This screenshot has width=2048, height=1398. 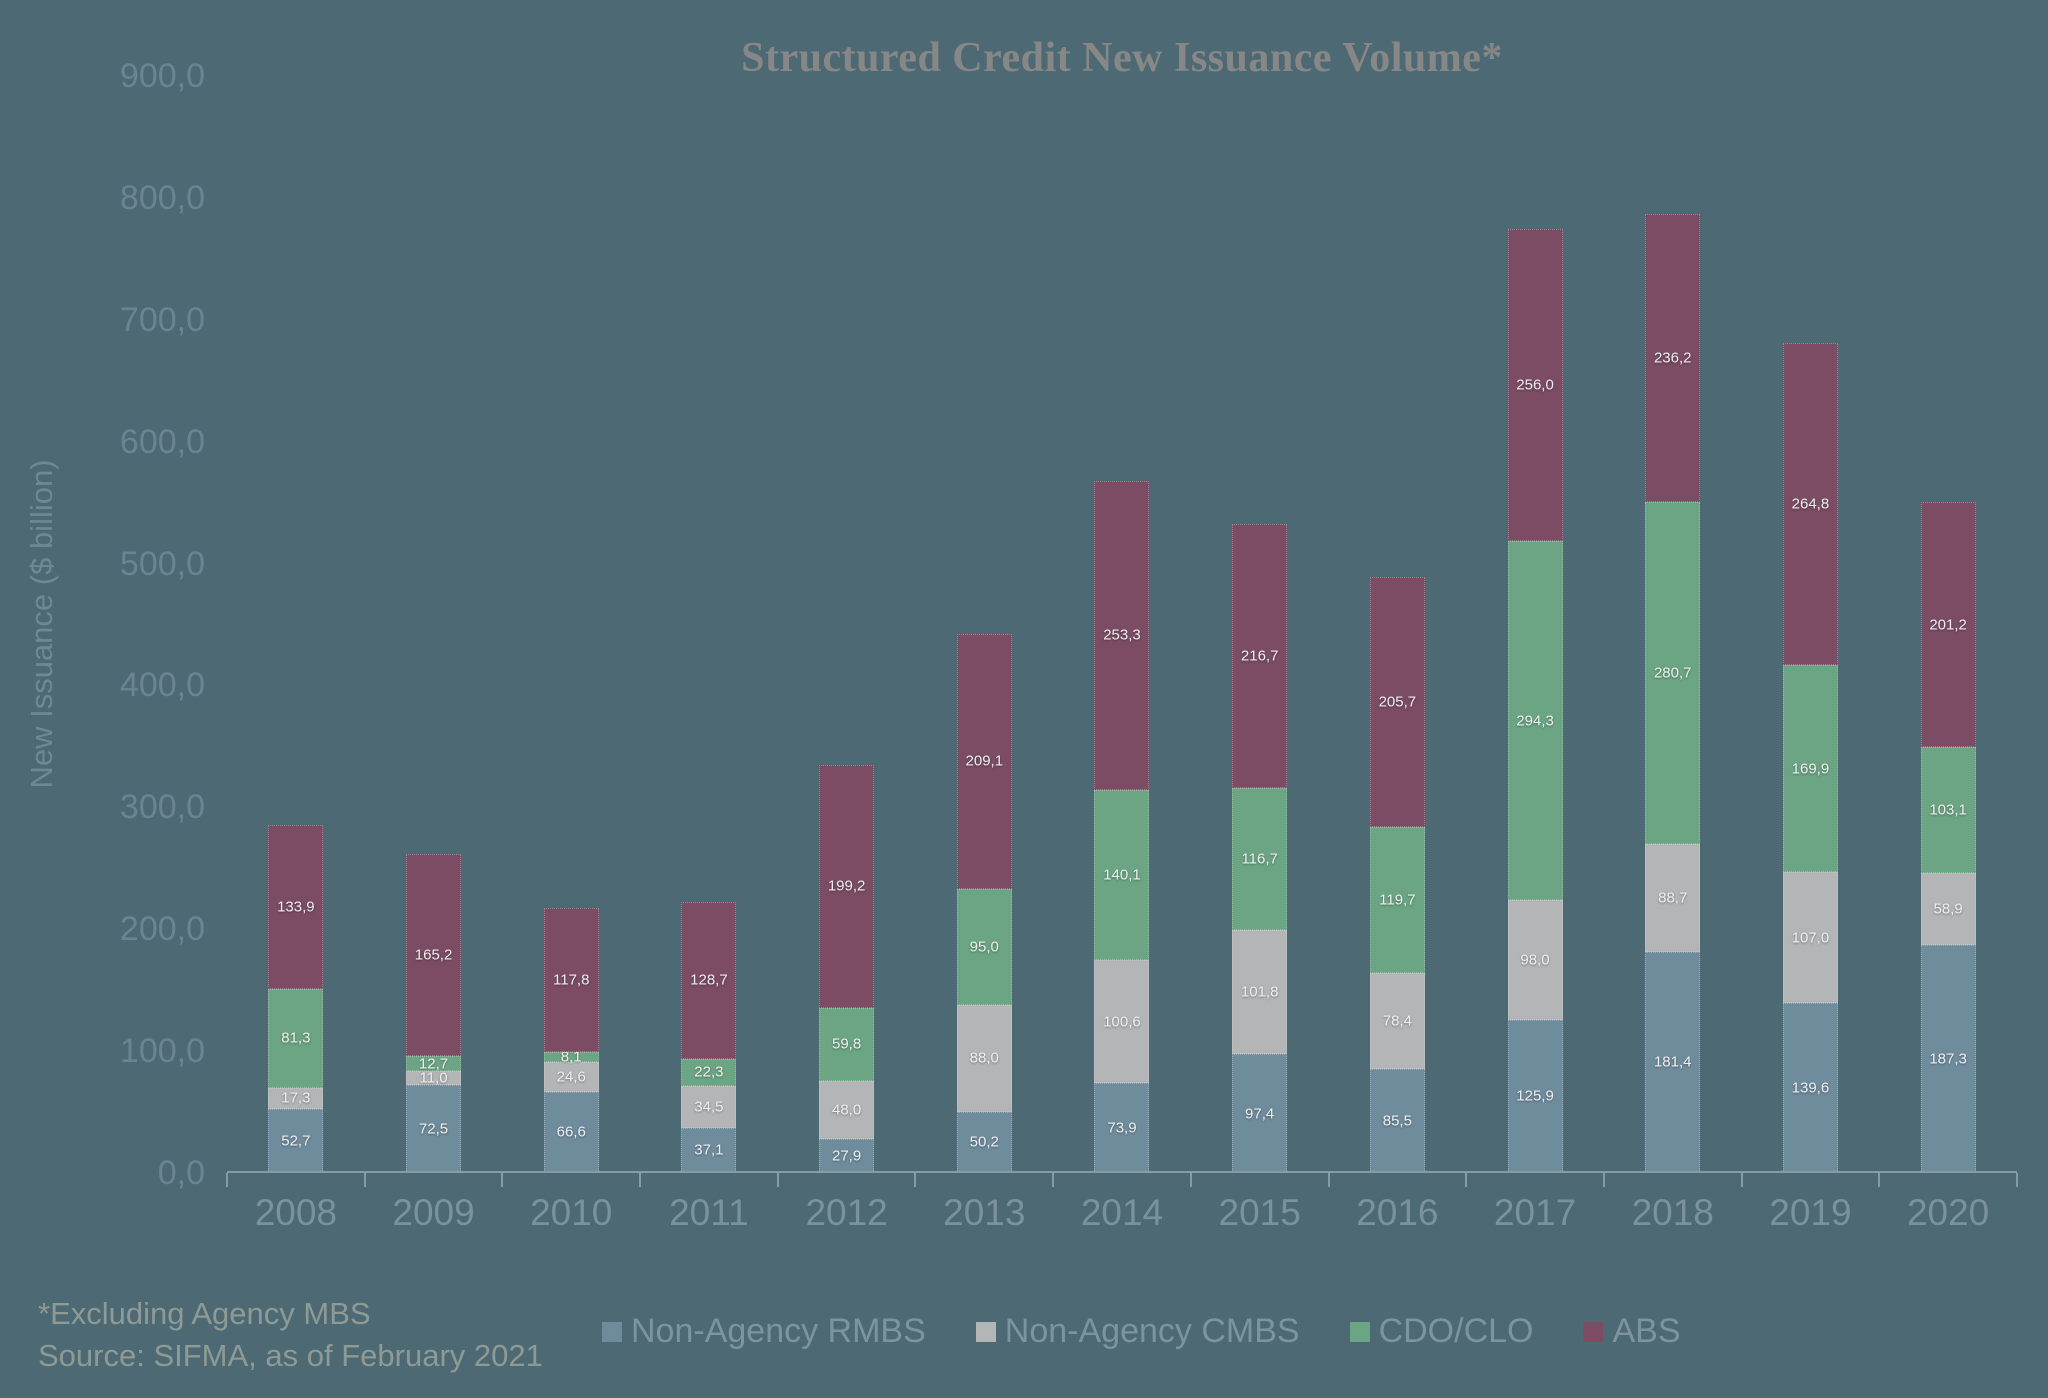 I want to click on bar-segment-value-label: 294,3, so click(x=1535, y=721).